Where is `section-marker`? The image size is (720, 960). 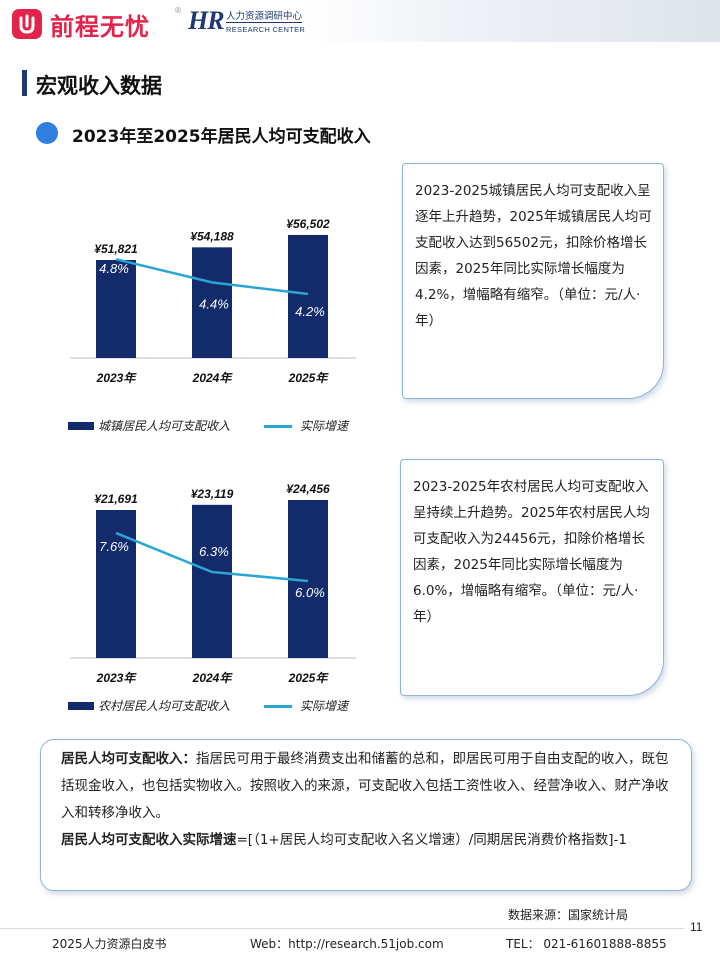 section-marker is located at coordinates (24, 83).